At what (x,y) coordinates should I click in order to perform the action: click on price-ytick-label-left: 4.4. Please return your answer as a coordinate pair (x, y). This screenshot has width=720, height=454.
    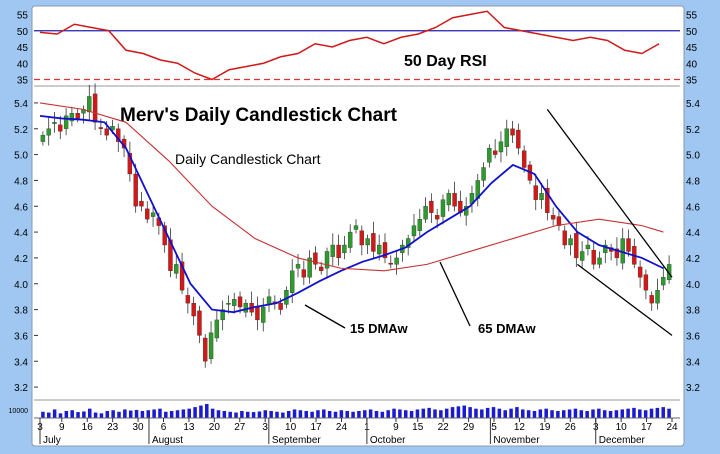
    Looking at the image, I should click on (21, 233).